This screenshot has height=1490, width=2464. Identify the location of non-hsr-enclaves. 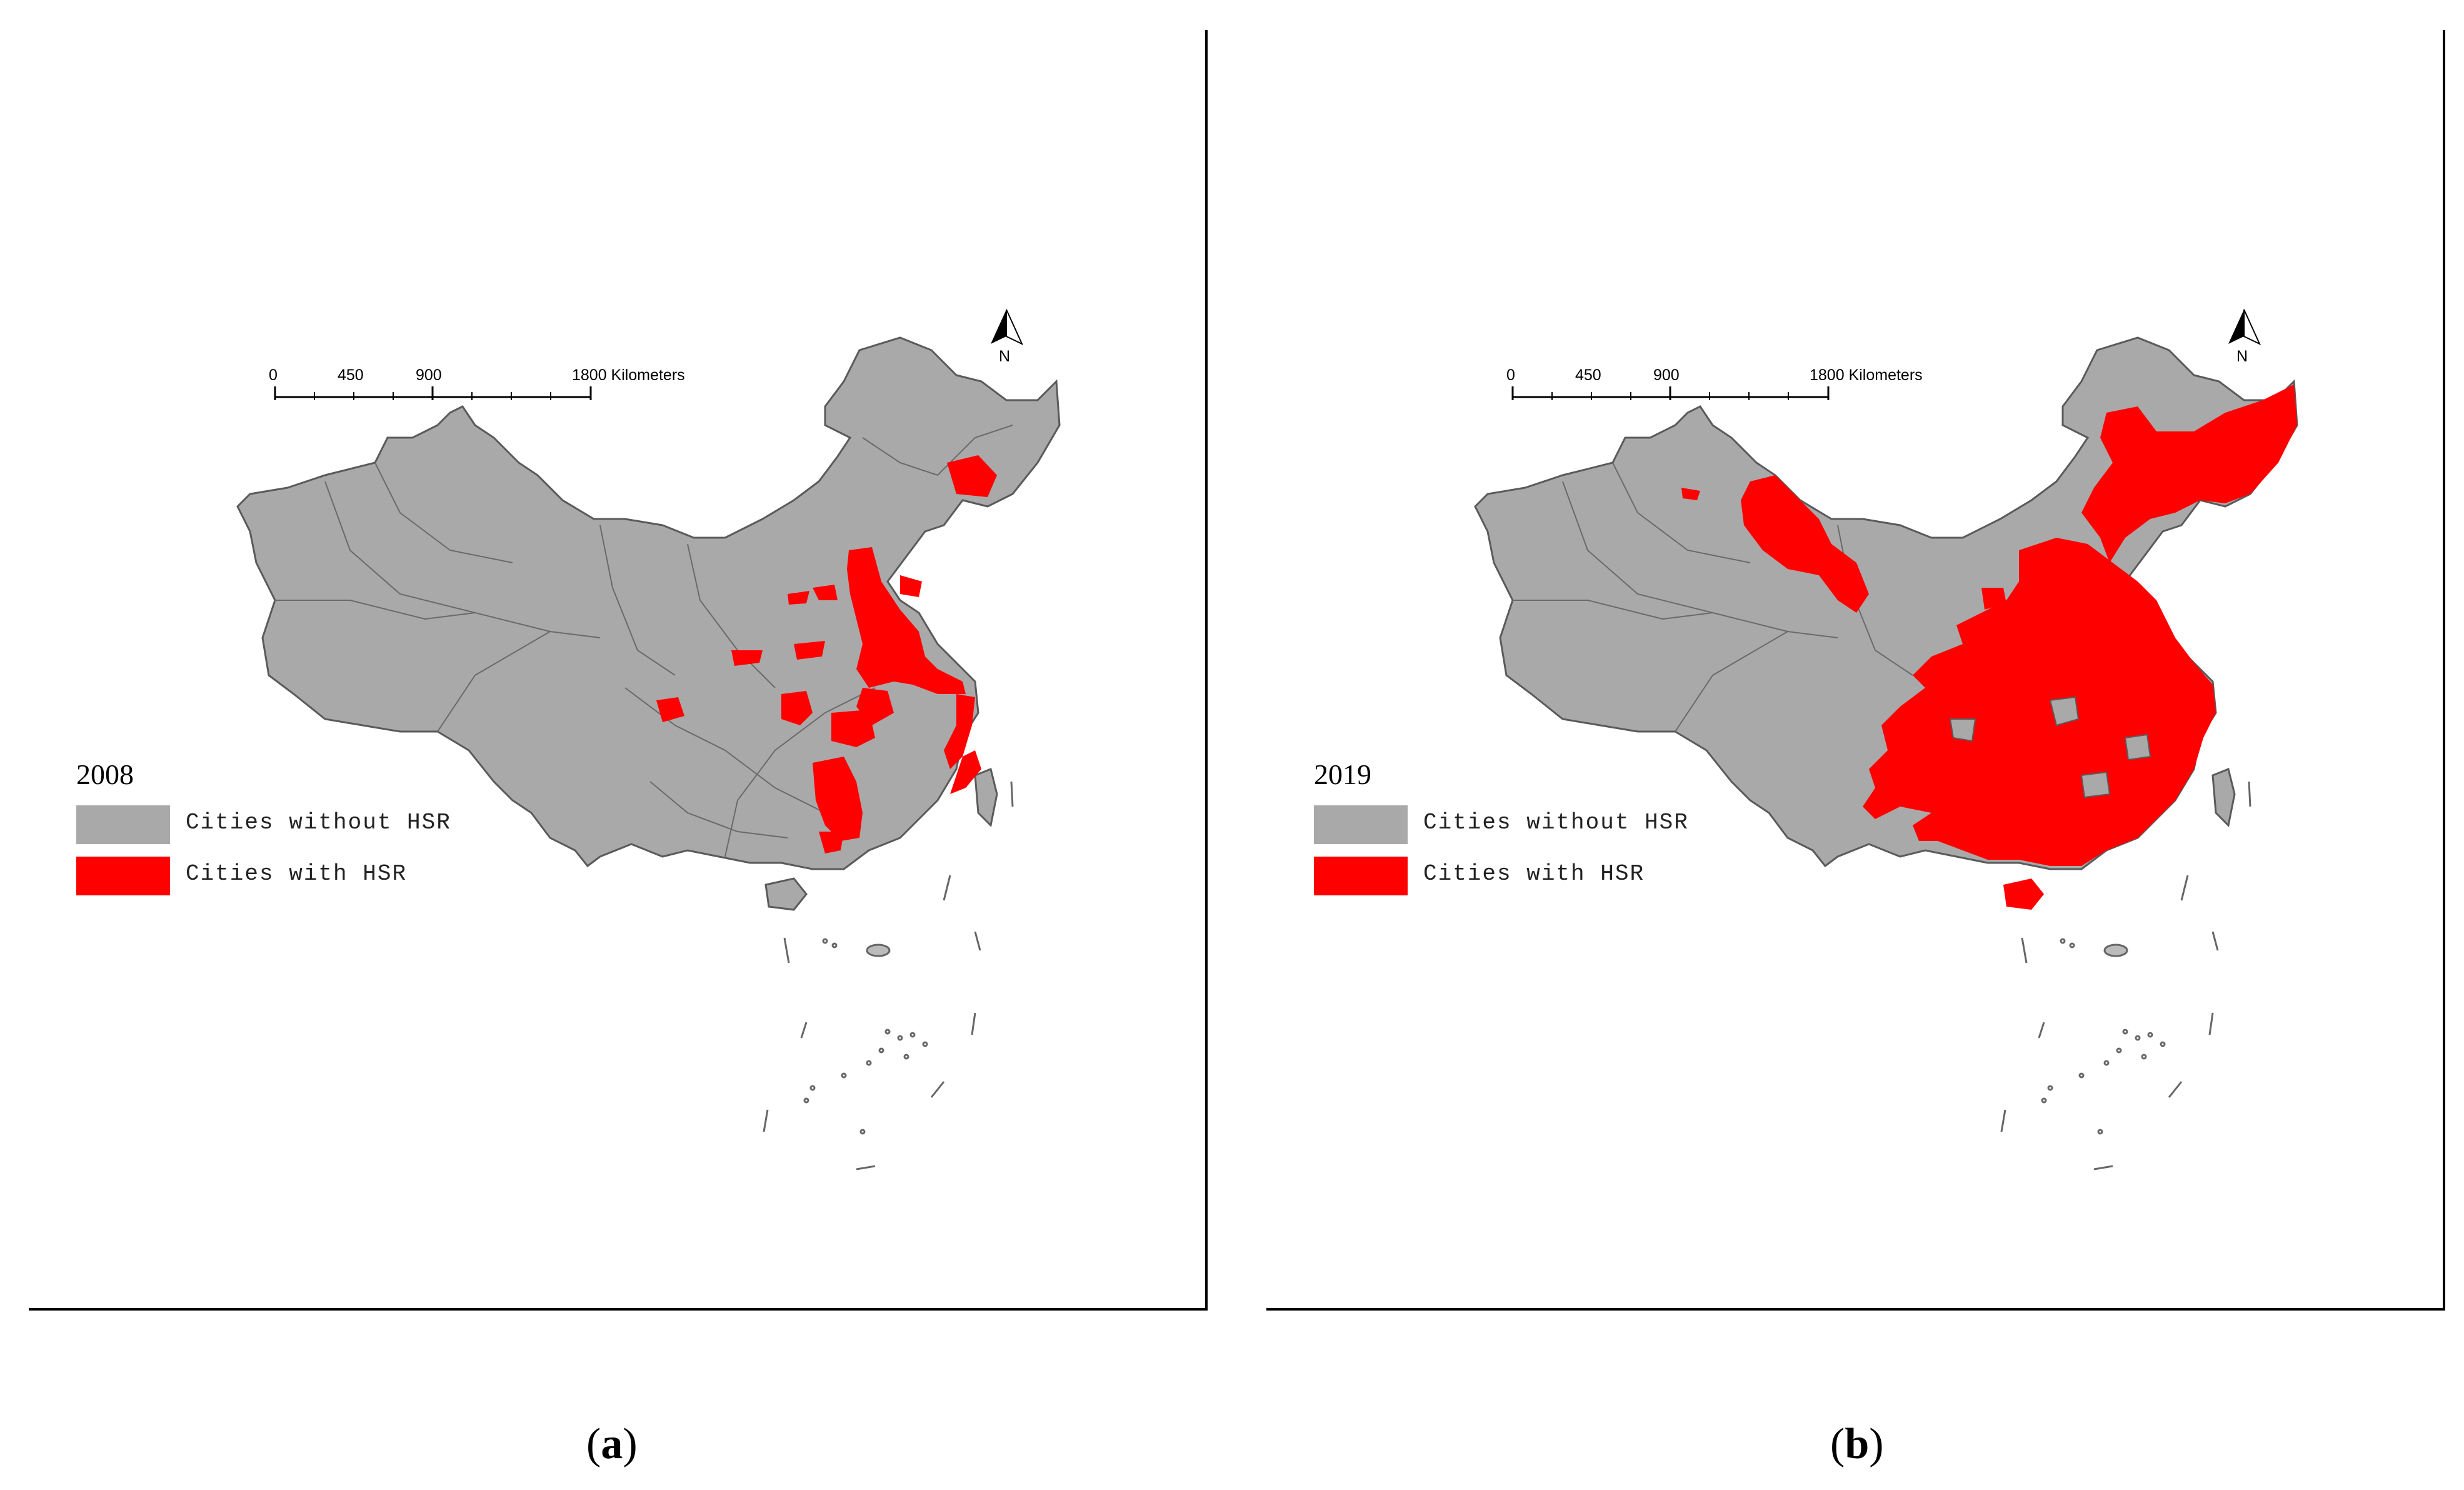
(2050, 747).